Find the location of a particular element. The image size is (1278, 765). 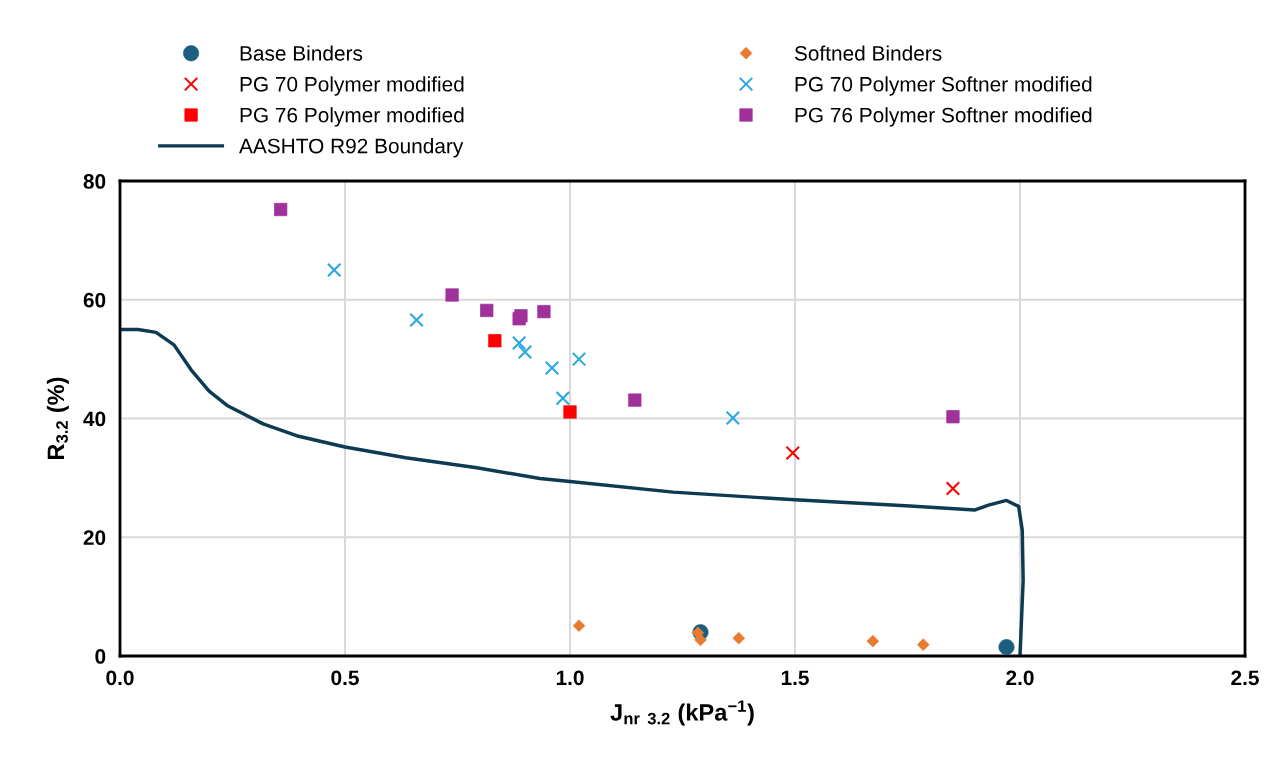

y-axis-title: R$_{3.2}$ (%) is located at coordinates (57, 418).